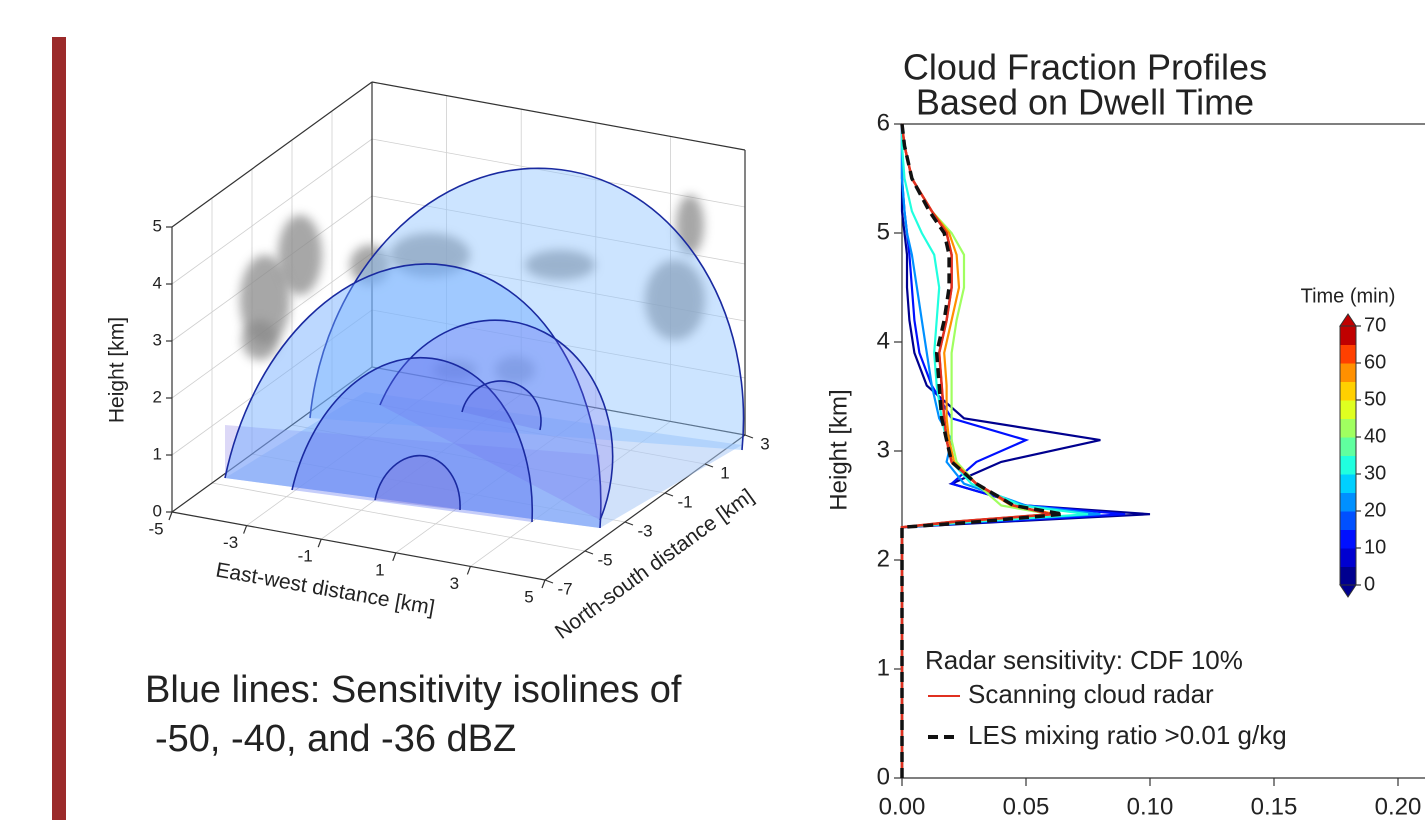  Describe the element at coordinates (1348, 296) in the screenshot. I see `colorbar-label: Time (min)` at that location.